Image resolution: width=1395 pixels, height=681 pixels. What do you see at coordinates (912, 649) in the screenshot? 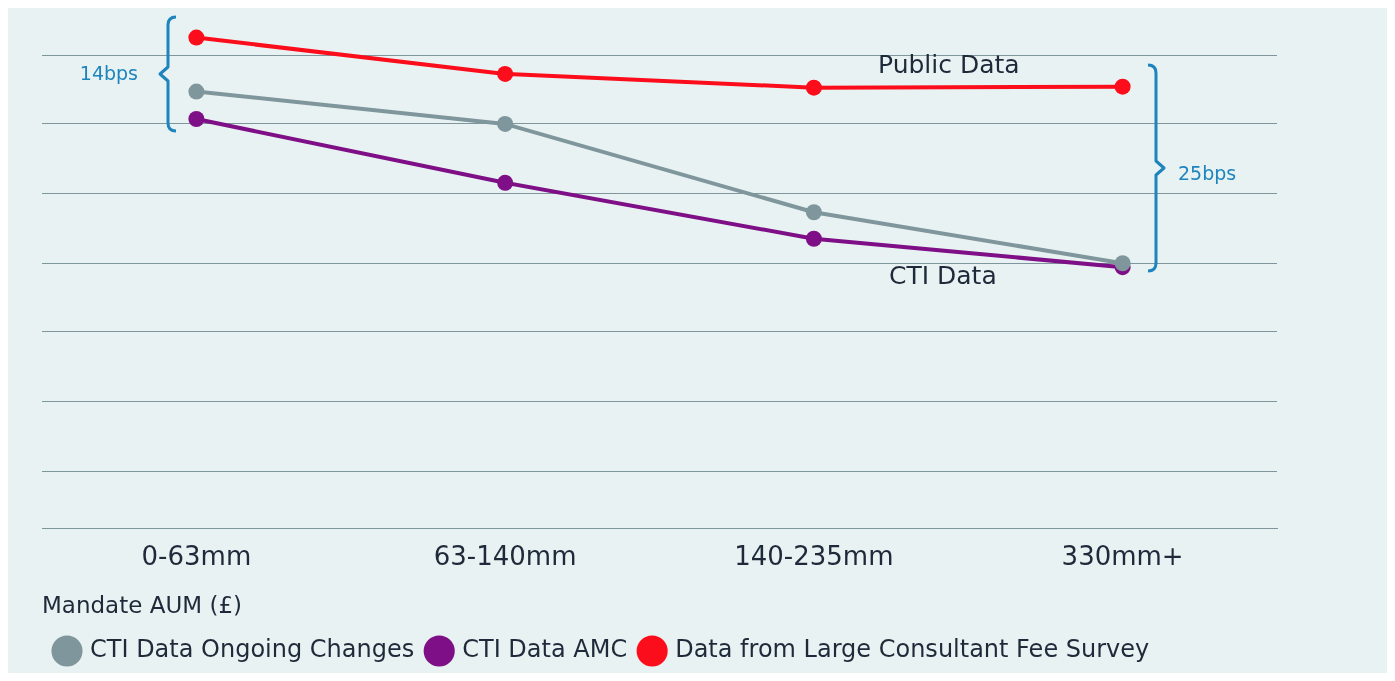
I see `legend-label: Data from Large Consultant Fee Survey` at bounding box center [912, 649].